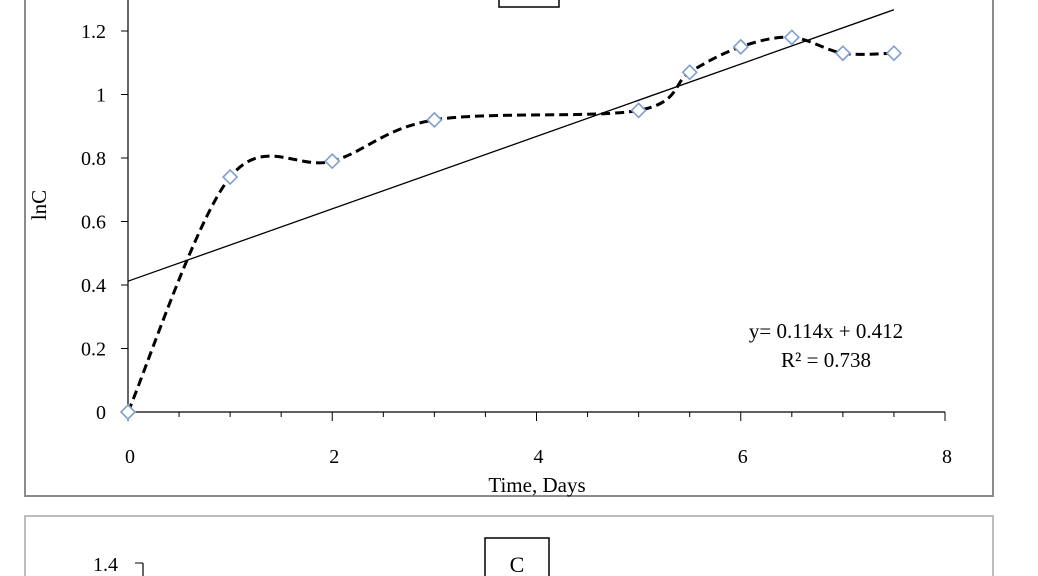  I want to click on x-tick-label: 8, so click(947, 457).